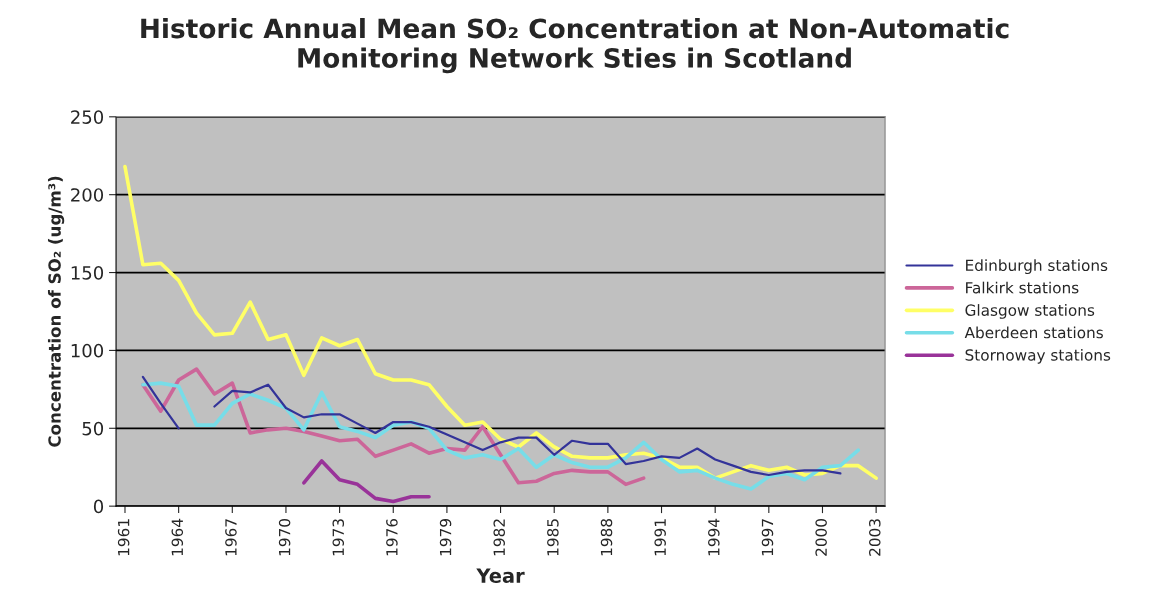  I want to click on y-tick-label: 150, so click(87, 273).